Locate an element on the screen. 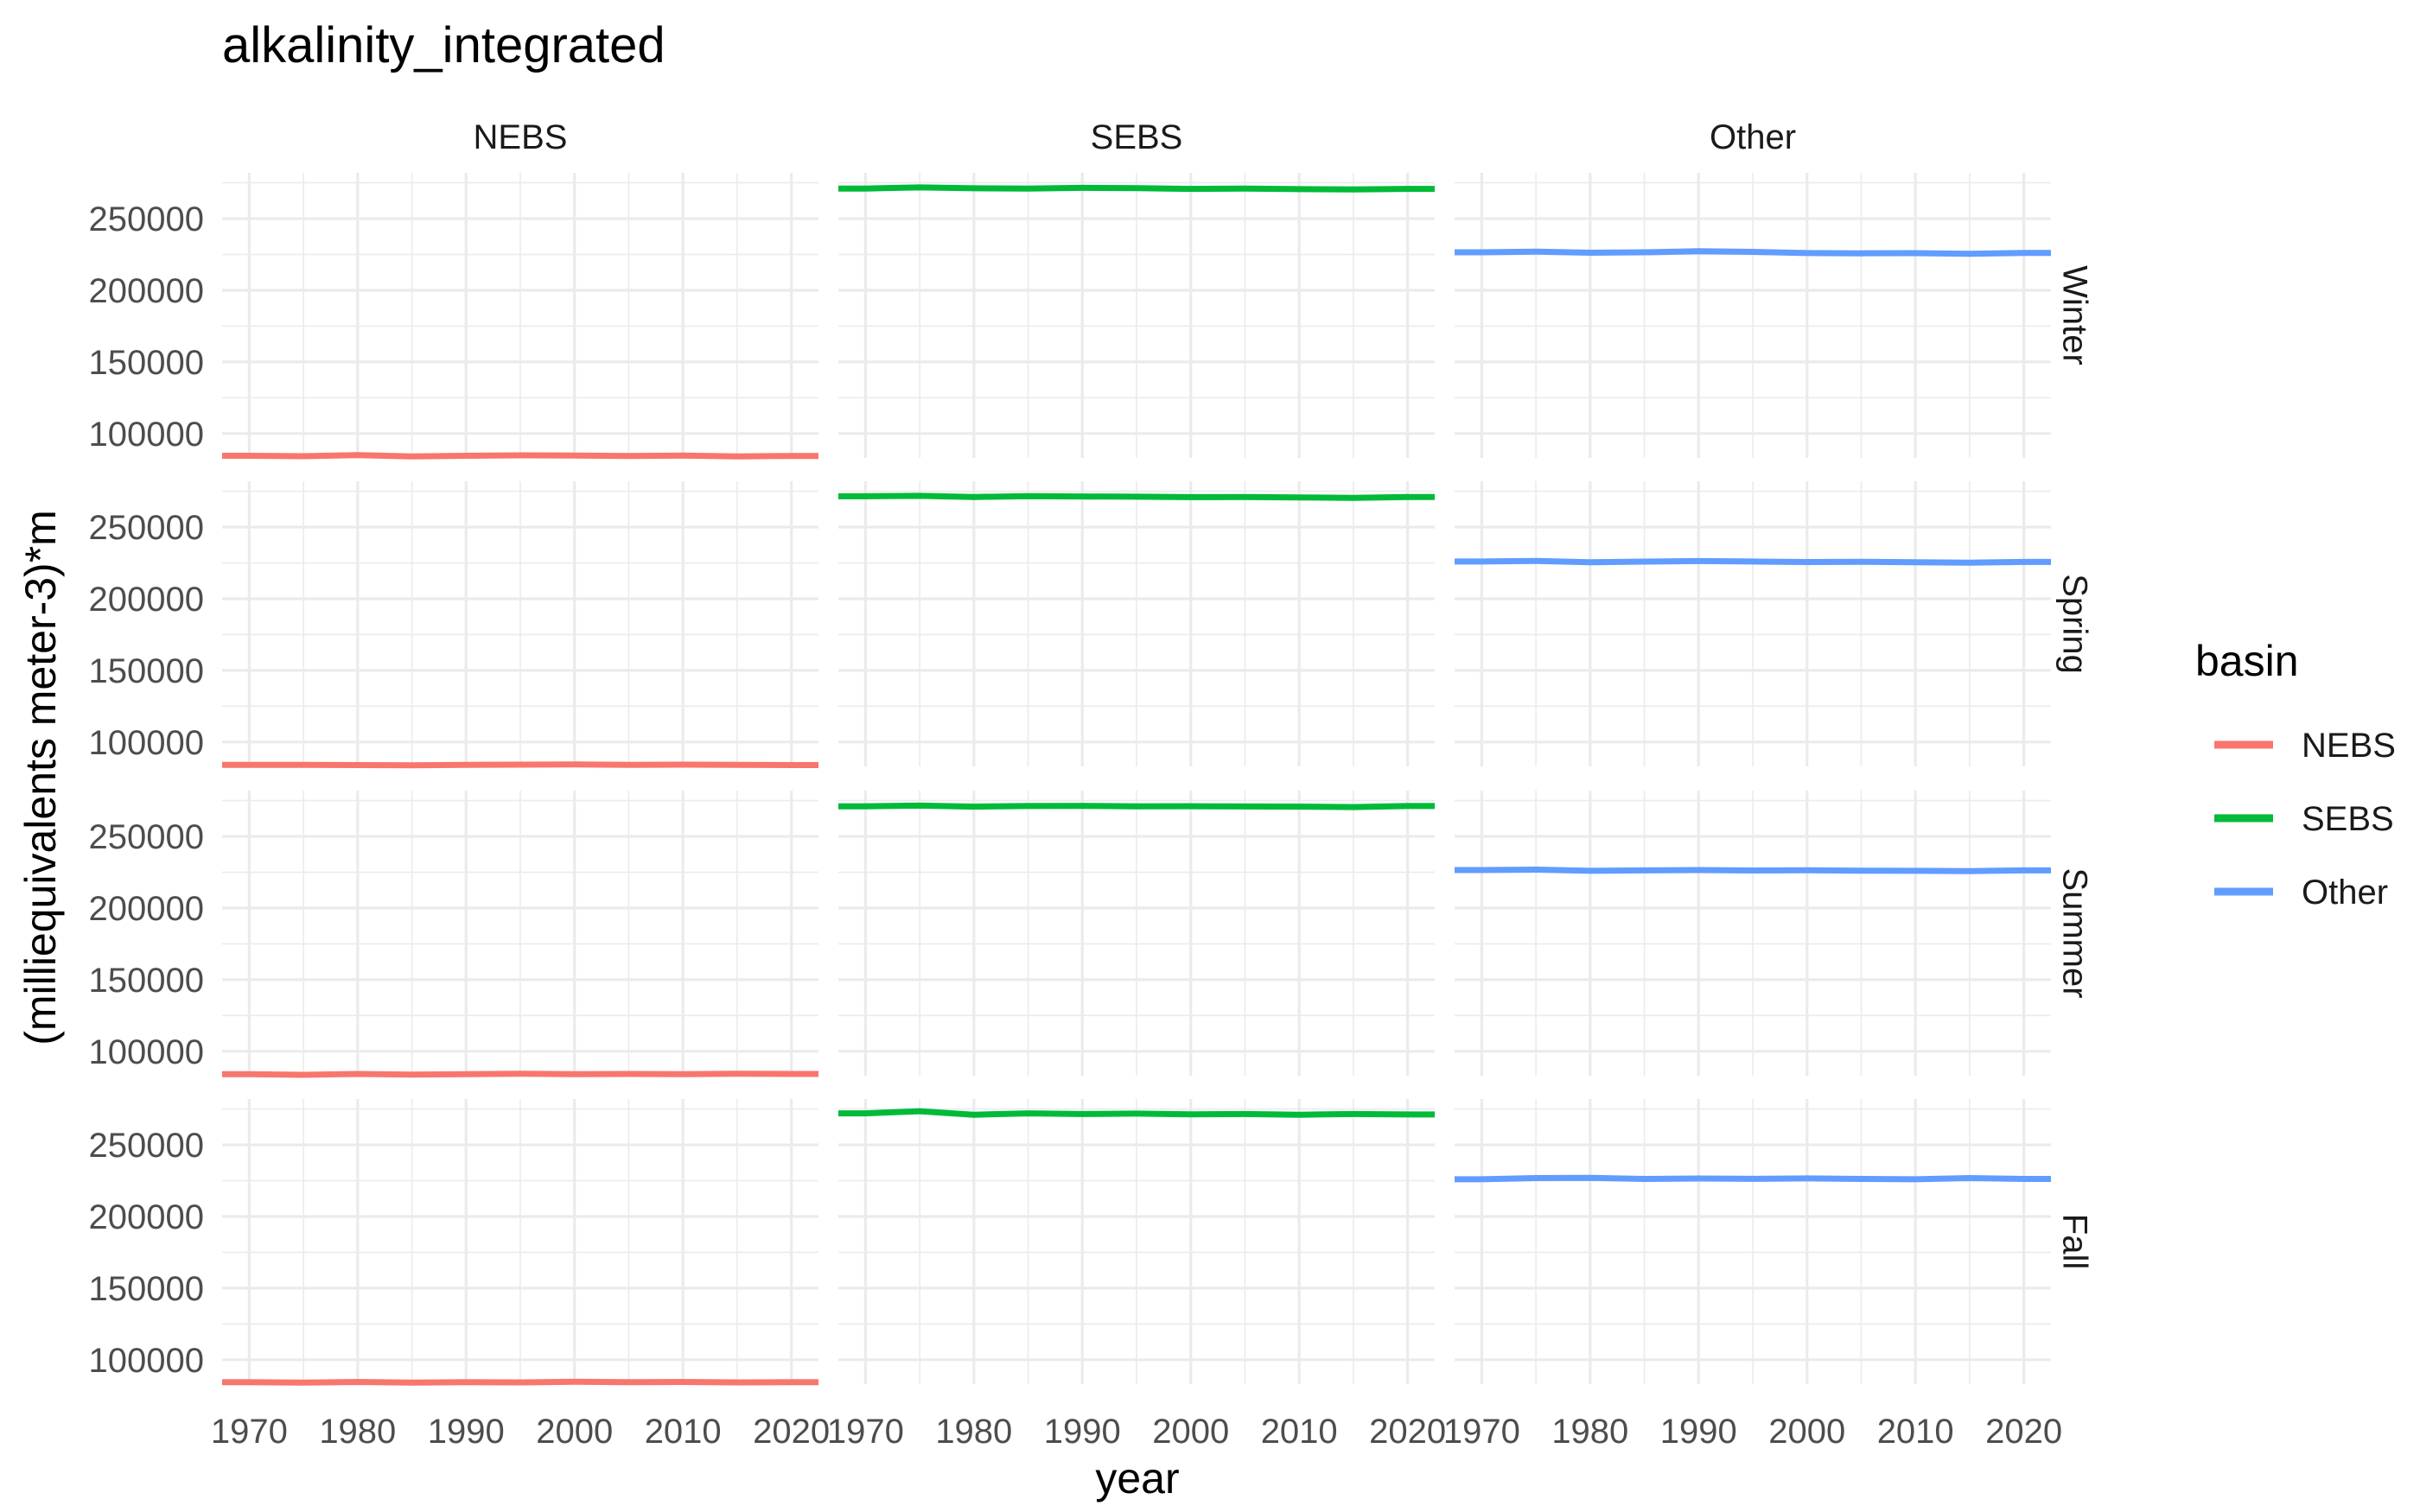 The image size is (2420, 1512). panel-fall-other is located at coordinates (1753, 1241).